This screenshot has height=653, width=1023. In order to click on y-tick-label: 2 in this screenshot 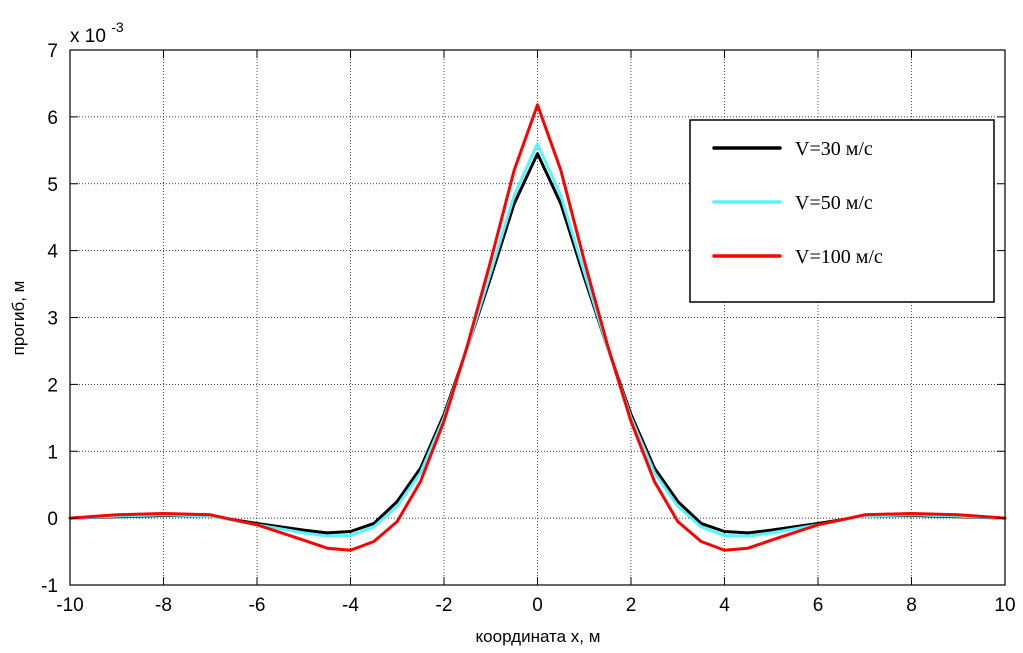, I will do `click(52, 385)`.